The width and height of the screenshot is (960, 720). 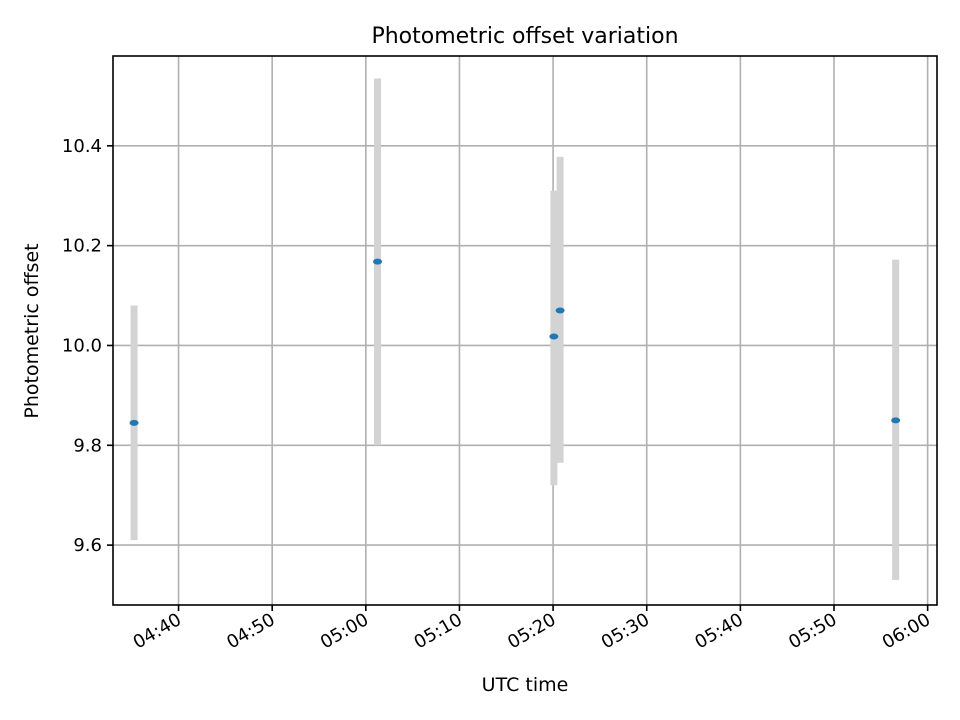 What do you see at coordinates (344, 631) in the screenshot?
I see `x-tick-label: 05:00` at bounding box center [344, 631].